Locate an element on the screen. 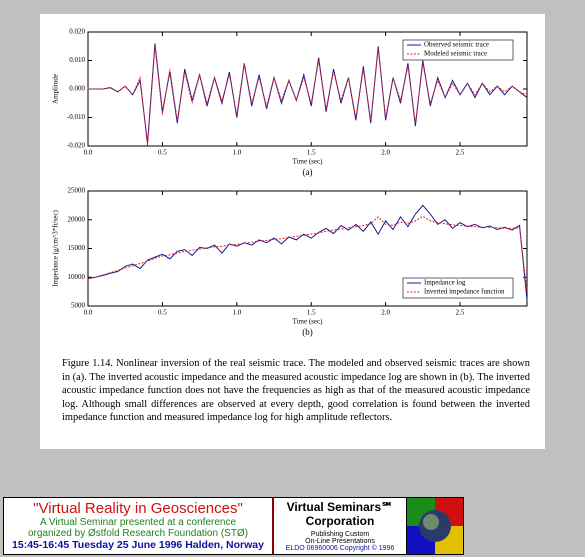  y-axis-label: Amplitude is located at coordinates (56, 89).